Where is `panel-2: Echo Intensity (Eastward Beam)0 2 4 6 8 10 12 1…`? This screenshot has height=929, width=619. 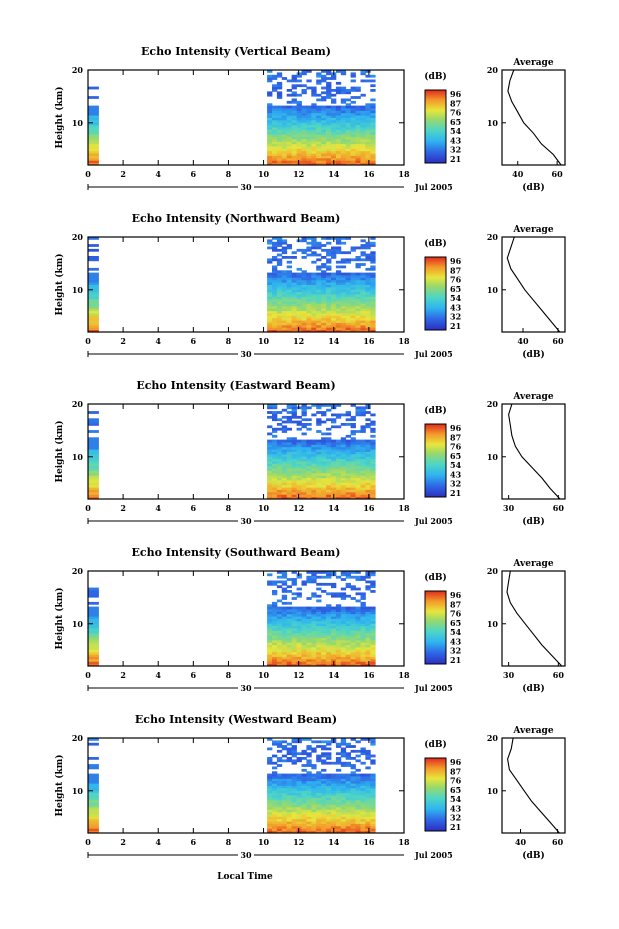 panel-2: Echo Intensity (Eastward Beam)0 2 4 6 8 10 12 1… is located at coordinates (310, 453).